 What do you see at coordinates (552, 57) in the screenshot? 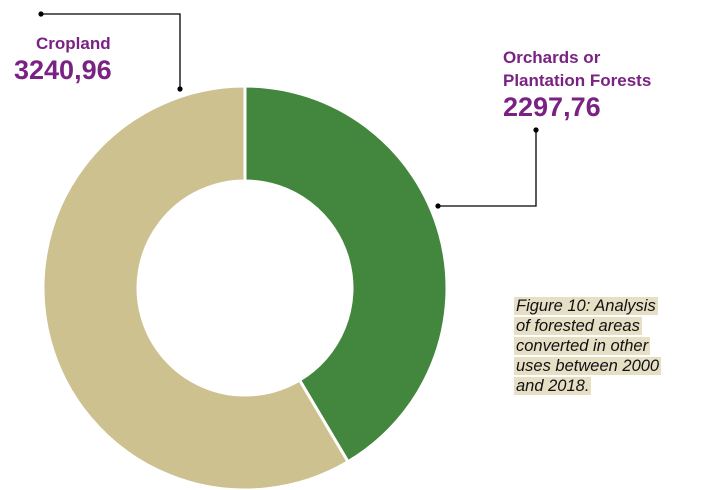
I see `orchards-name-line1: Orchards or` at bounding box center [552, 57].